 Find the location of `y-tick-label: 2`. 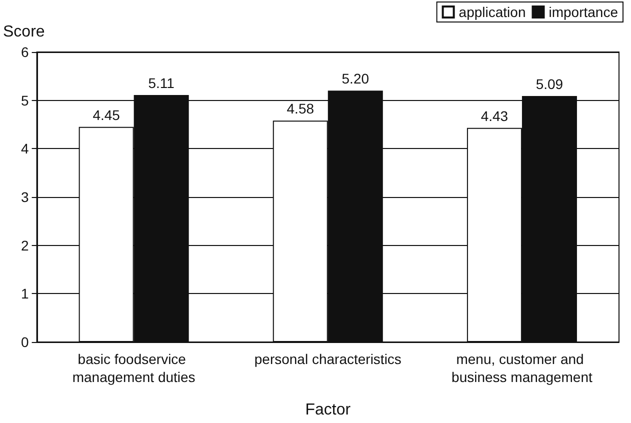

y-tick-label: 2 is located at coordinates (25, 245).